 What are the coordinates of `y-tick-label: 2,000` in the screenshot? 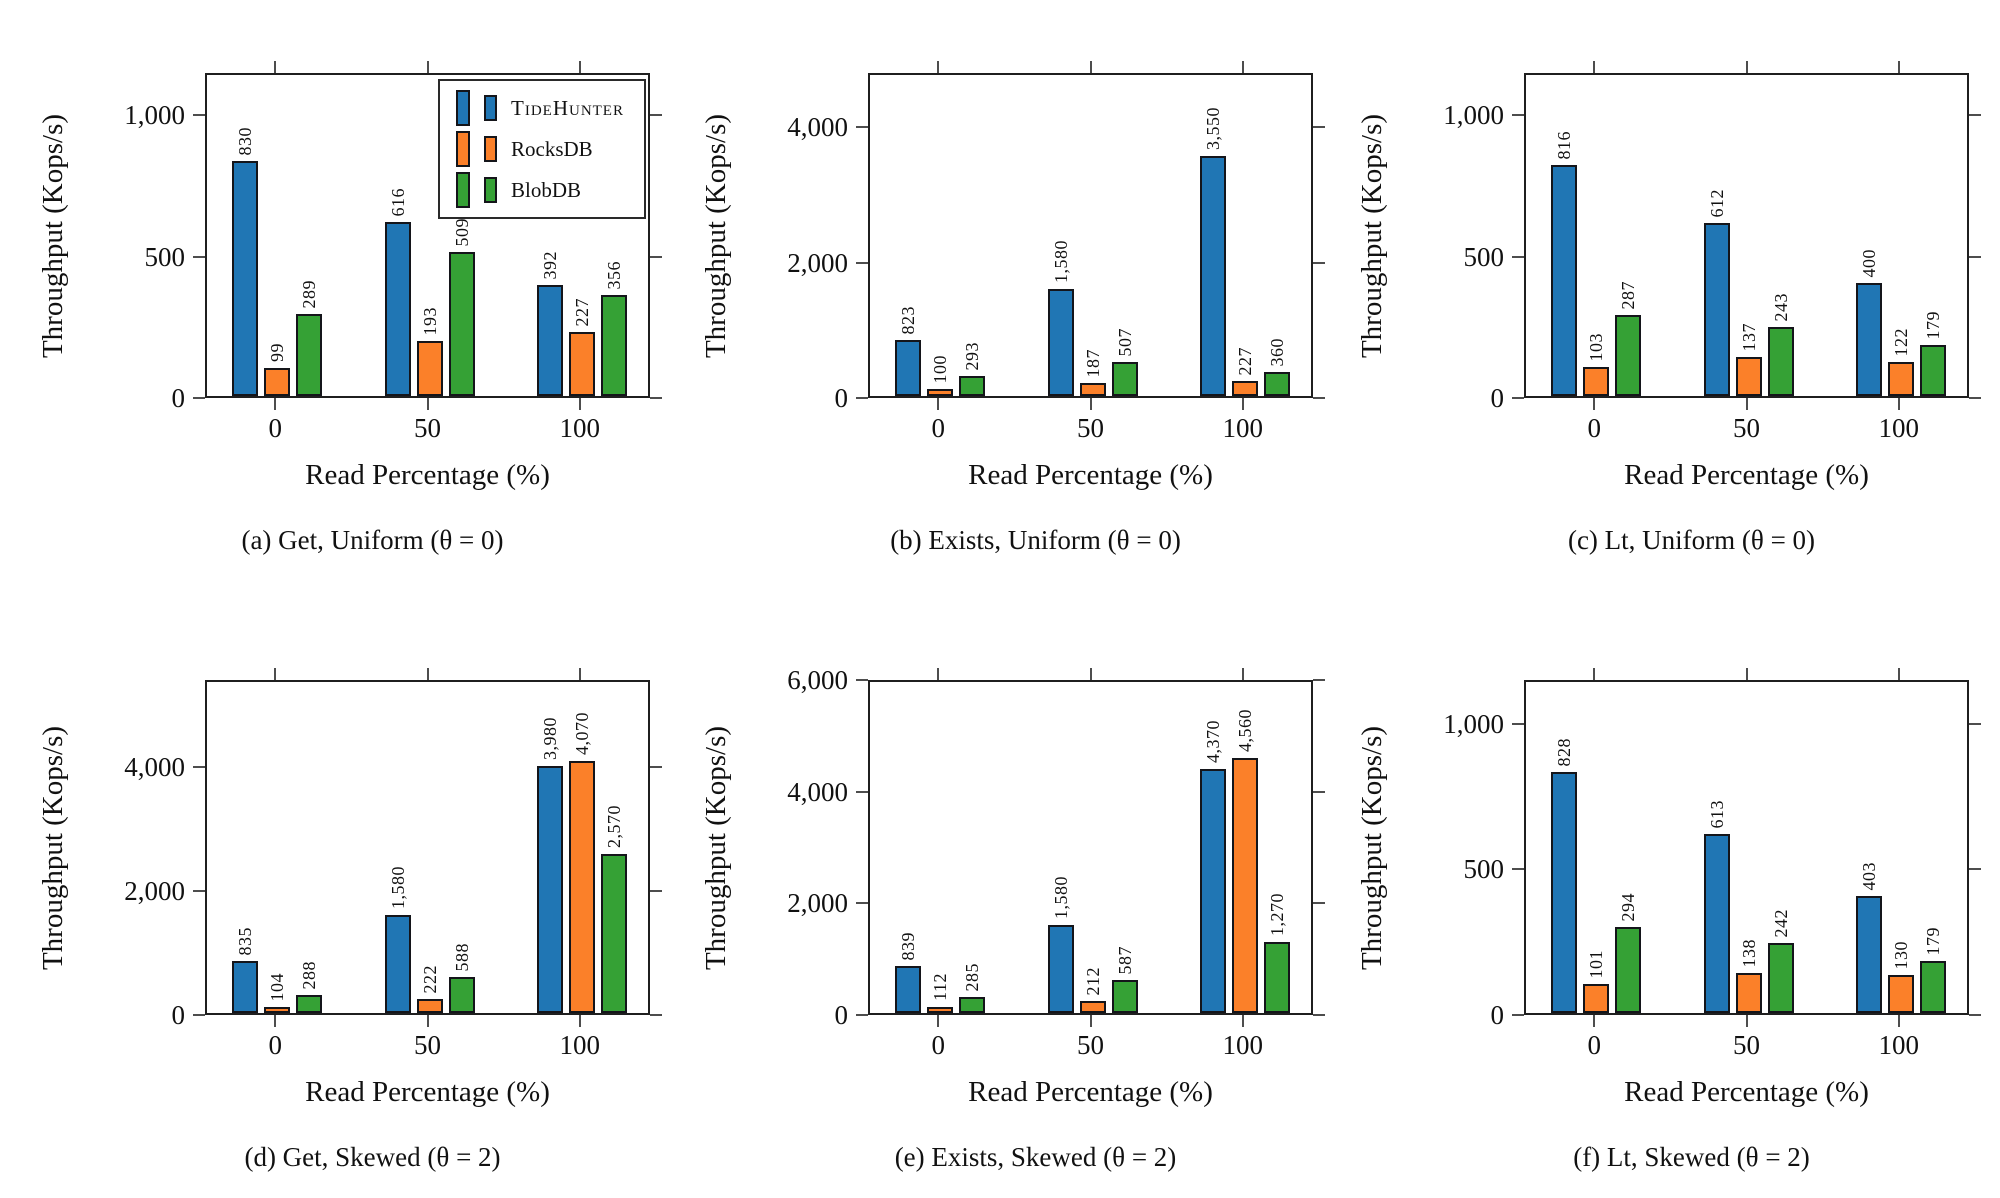 It's located at (154, 890).